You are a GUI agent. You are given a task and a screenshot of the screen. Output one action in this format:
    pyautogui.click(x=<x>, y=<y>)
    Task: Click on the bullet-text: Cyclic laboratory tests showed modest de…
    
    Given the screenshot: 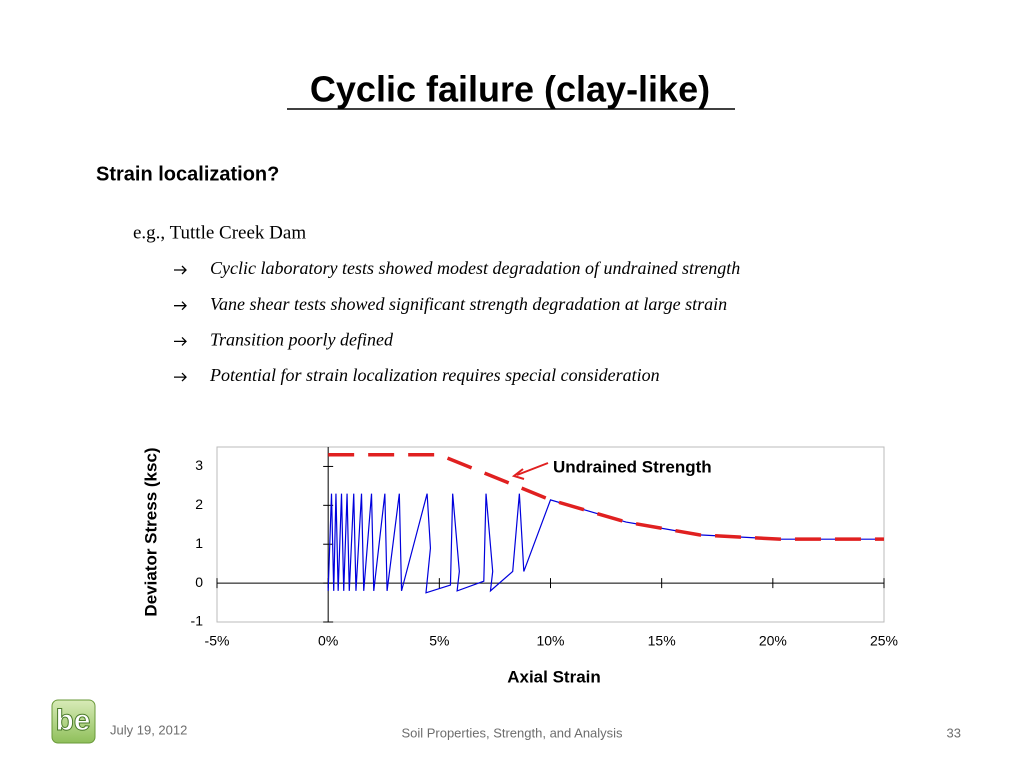 What is the action you would take?
    pyautogui.click(x=475, y=268)
    